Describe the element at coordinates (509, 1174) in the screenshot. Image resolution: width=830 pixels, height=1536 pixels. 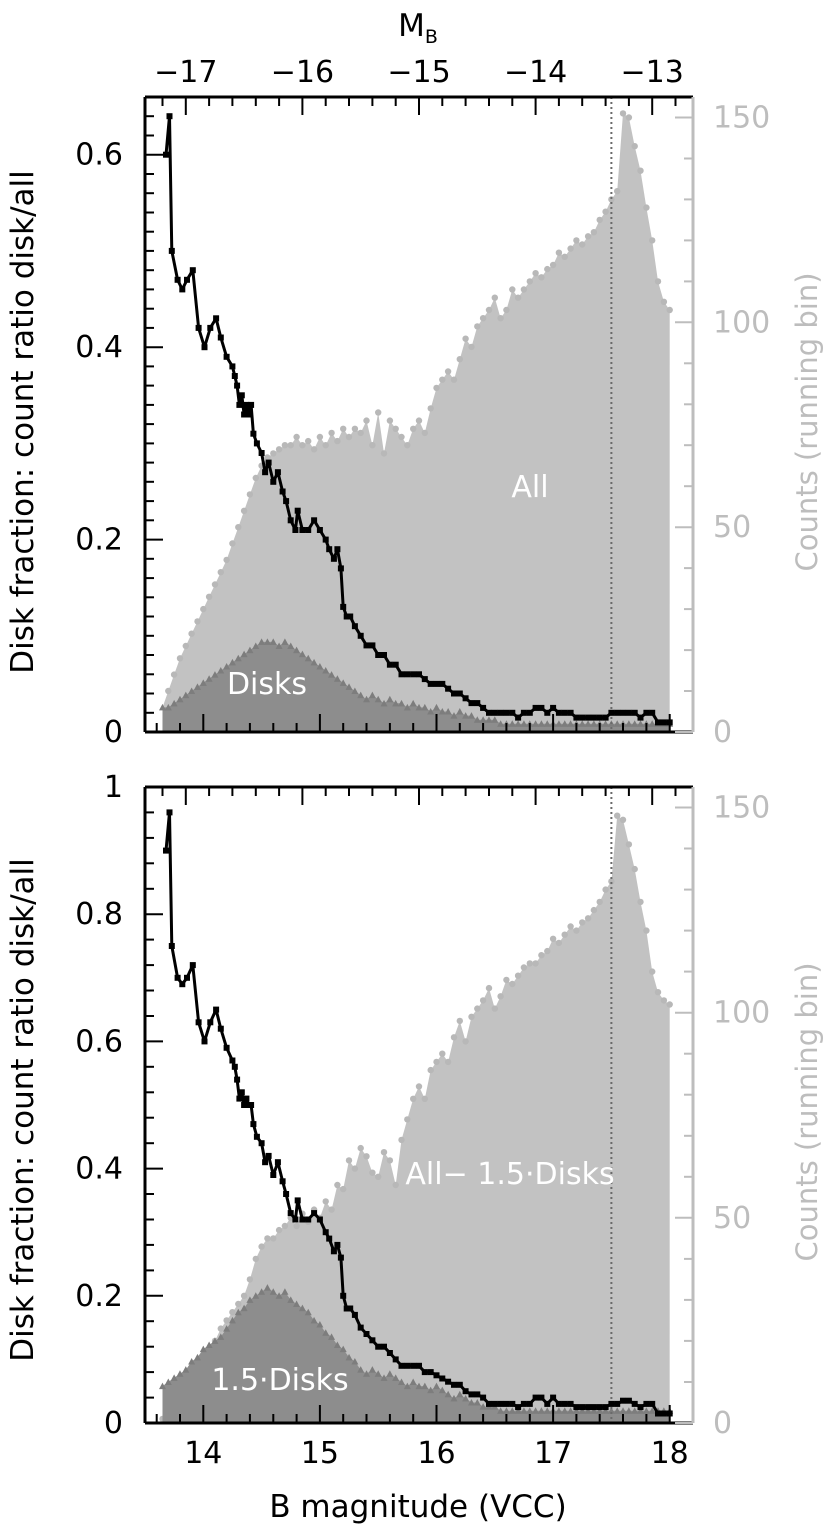
I see `all-area-label: All− 1.5·Disks` at that location.